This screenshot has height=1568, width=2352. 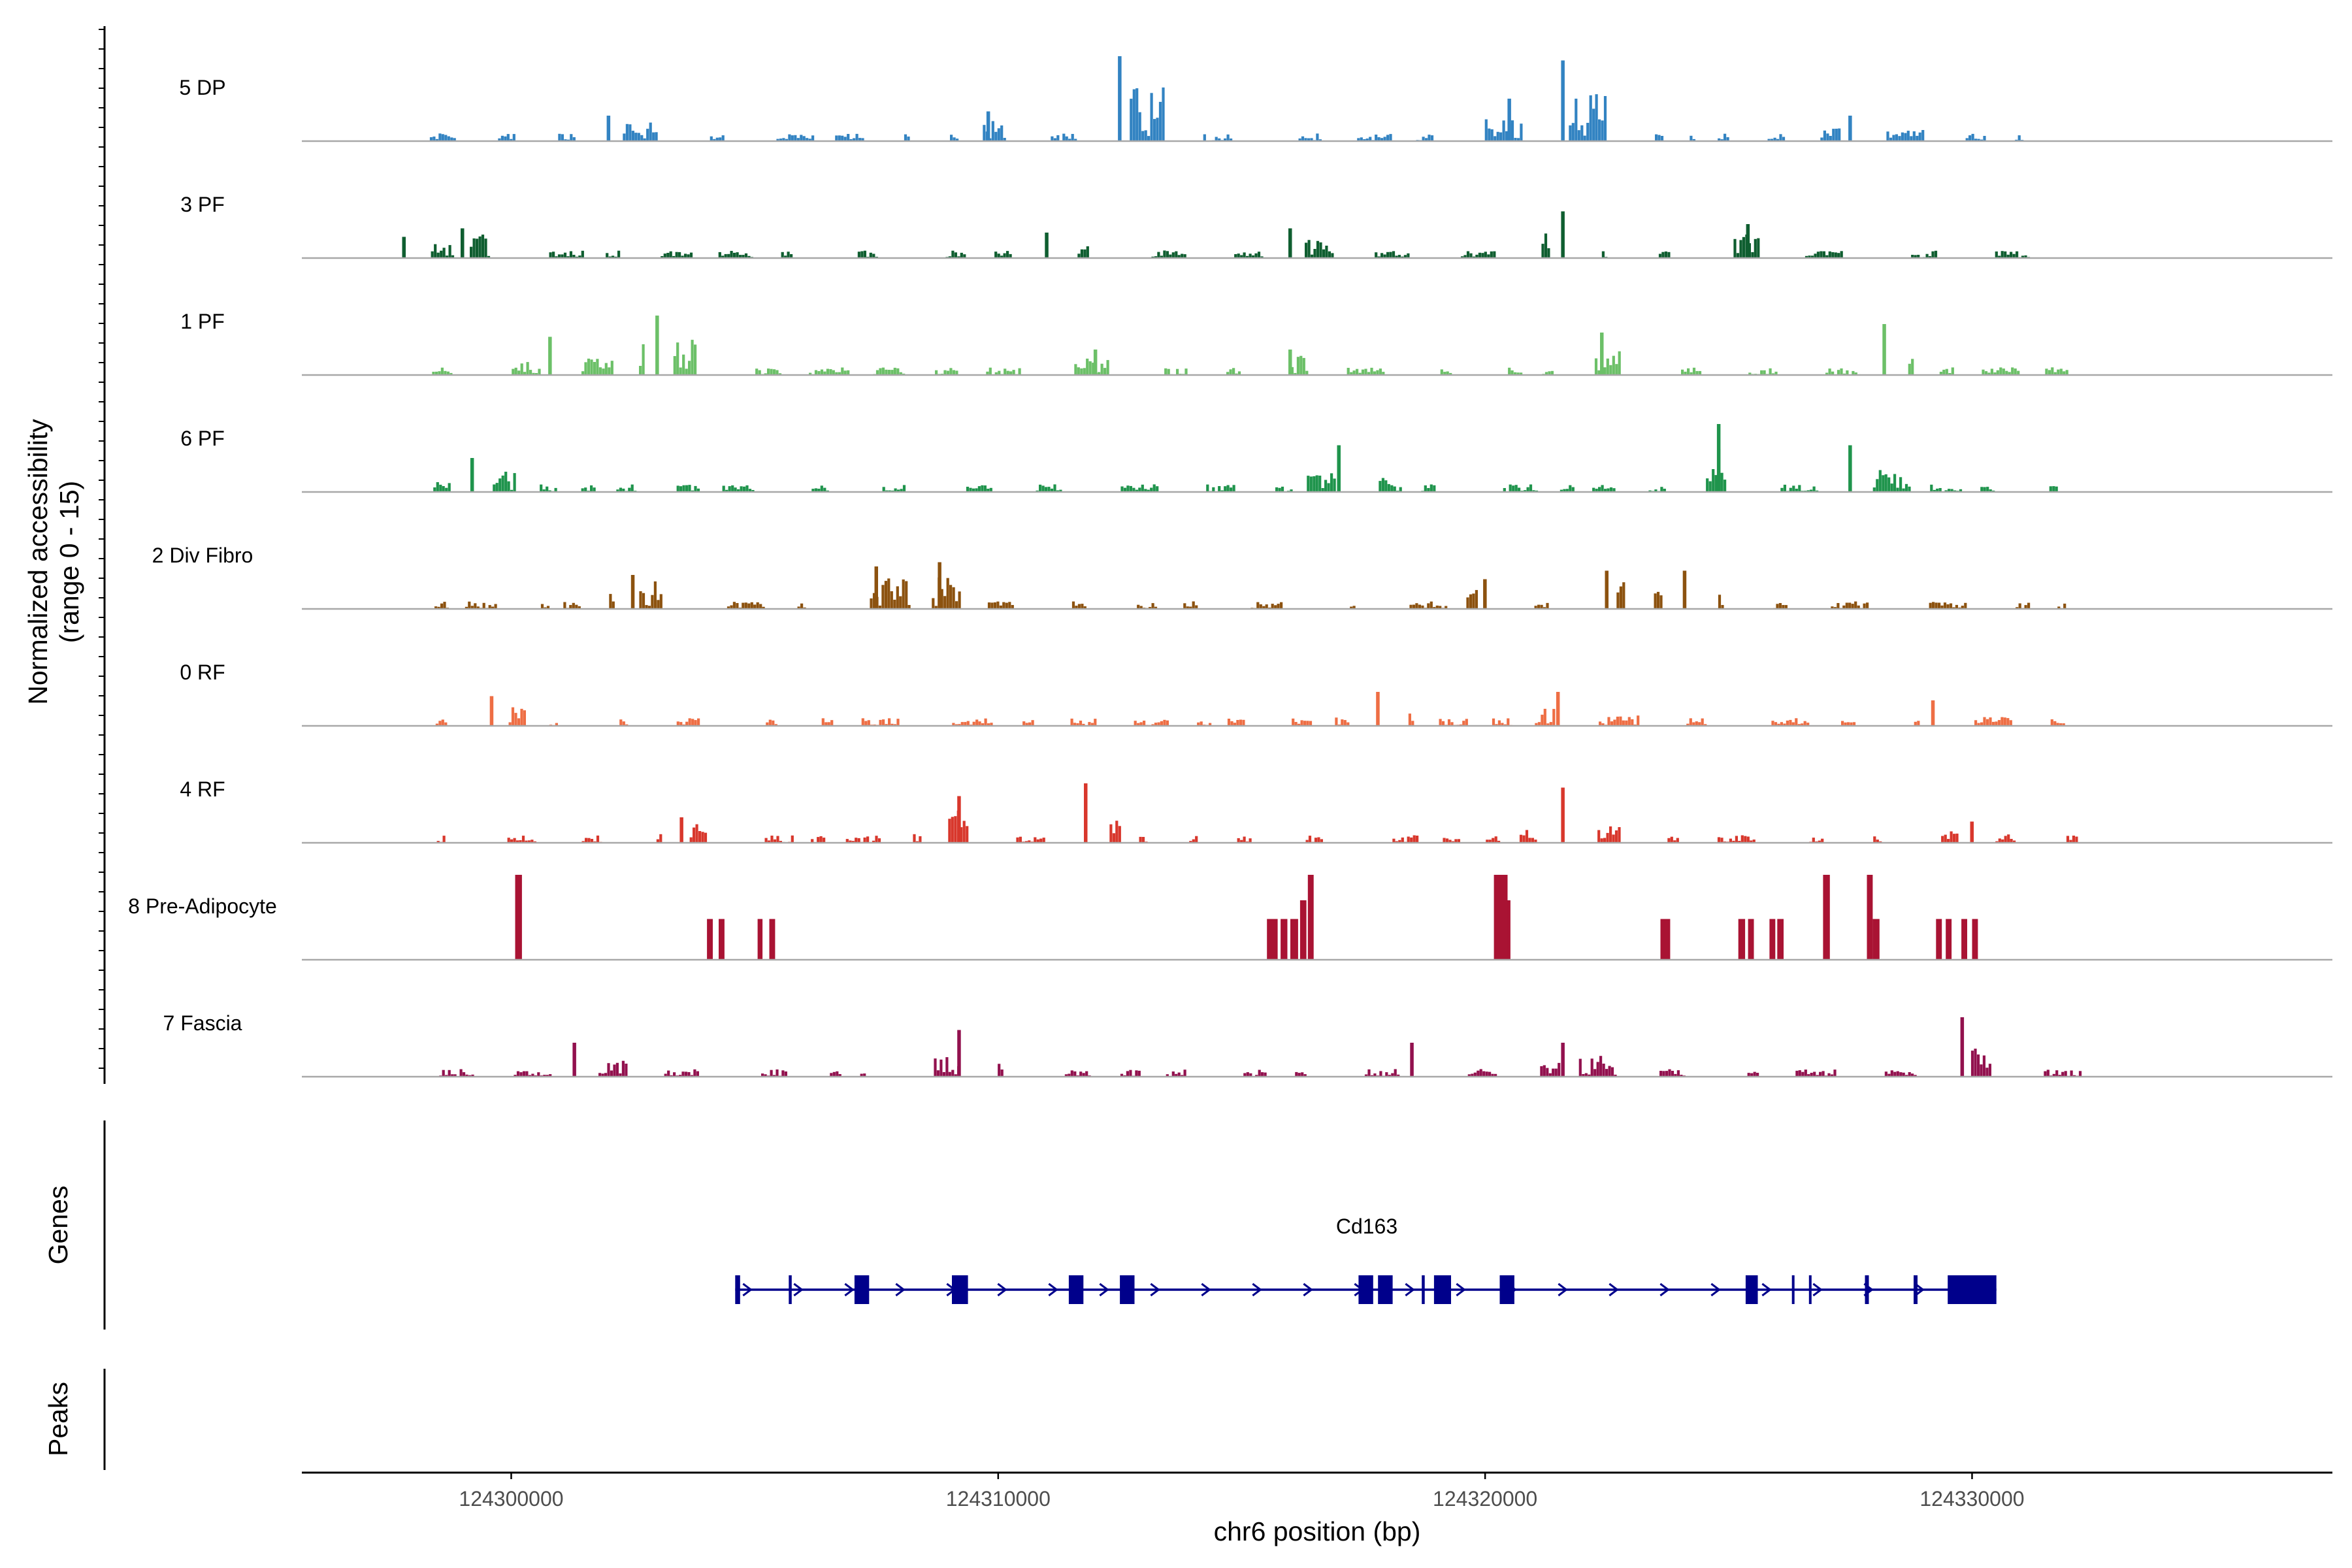 What do you see at coordinates (511, 1499) in the screenshot?
I see `x-tick-label: 124300000` at bounding box center [511, 1499].